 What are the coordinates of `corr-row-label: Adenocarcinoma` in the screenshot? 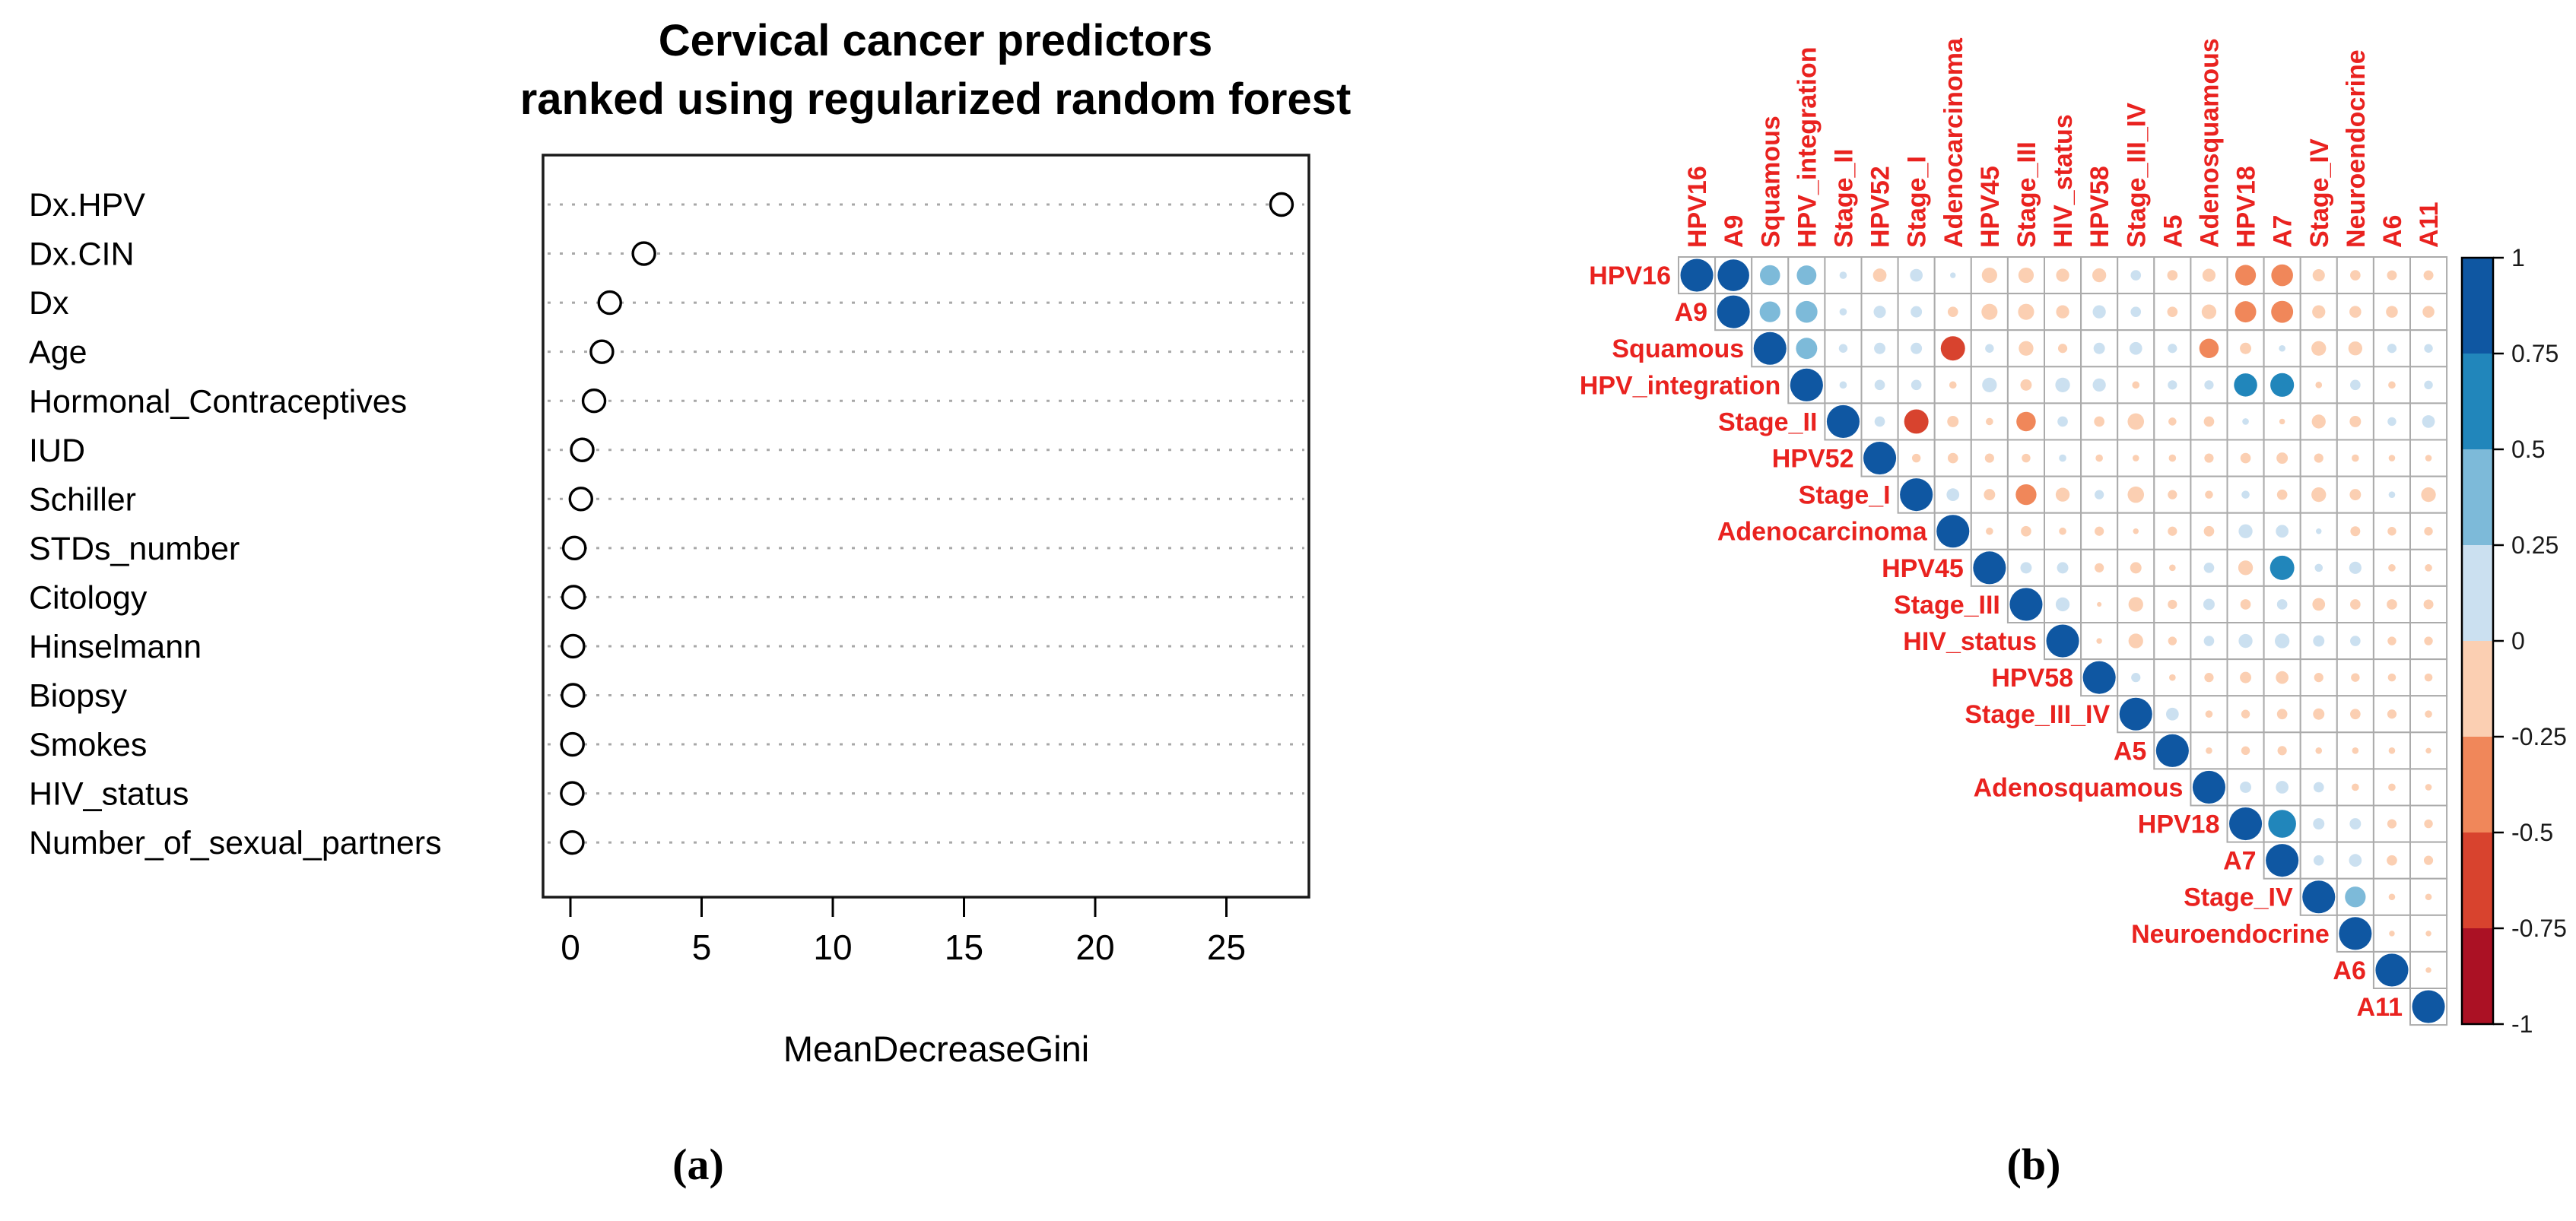 It's located at (1823, 532).